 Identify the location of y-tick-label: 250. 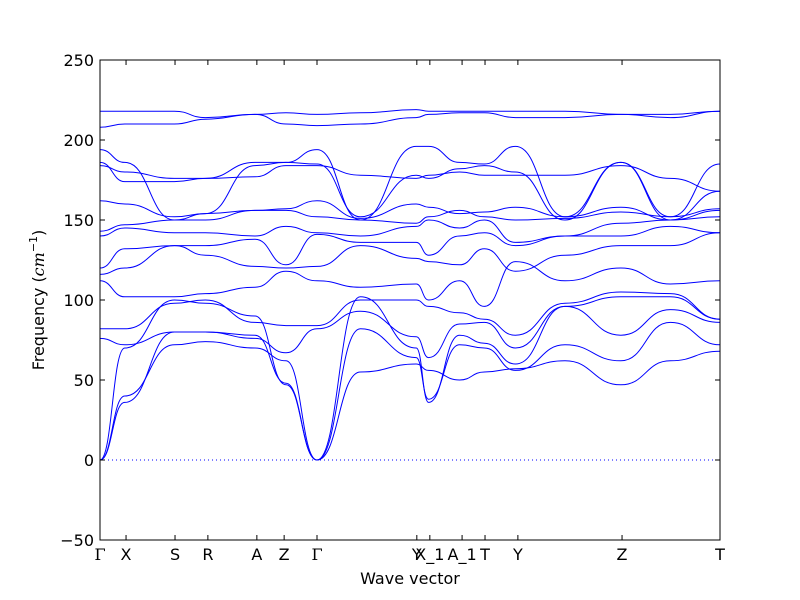
(78, 60).